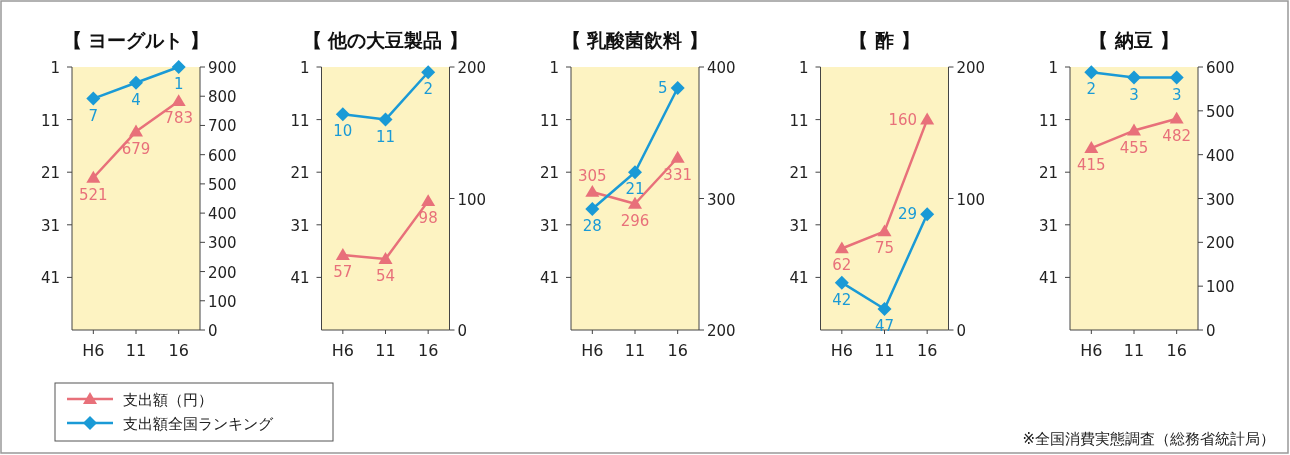 The height and width of the screenshot is (455, 1290). I want to click on data-label: 415, so click(1091, 165).